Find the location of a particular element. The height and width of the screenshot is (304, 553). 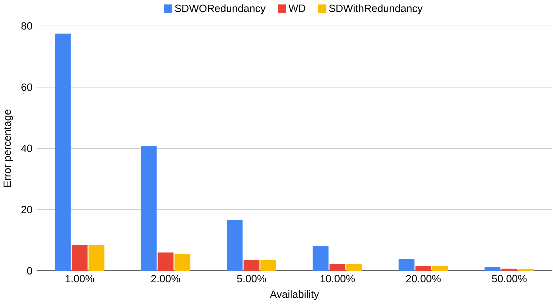

legend-label: SDWithRedundancy is located at coordinates (376, 9).